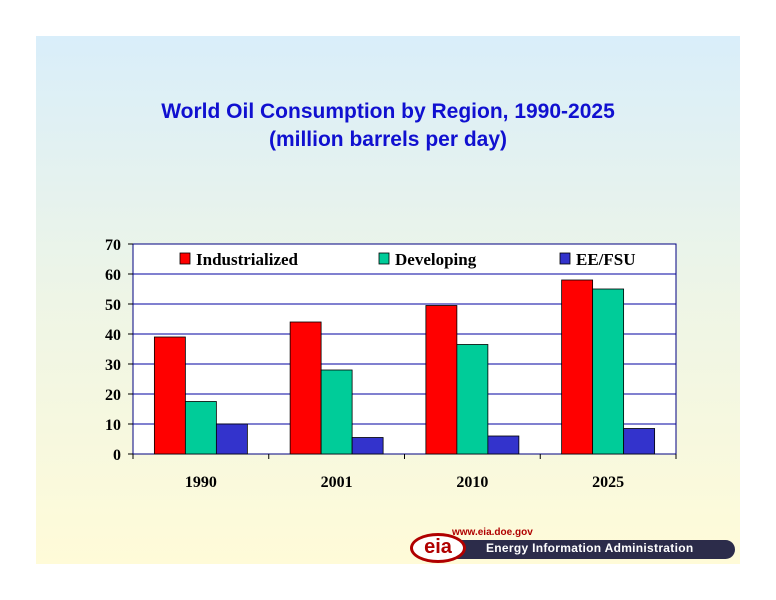  I want to click on bar-ee-fsu-2001, so click(367, 446).